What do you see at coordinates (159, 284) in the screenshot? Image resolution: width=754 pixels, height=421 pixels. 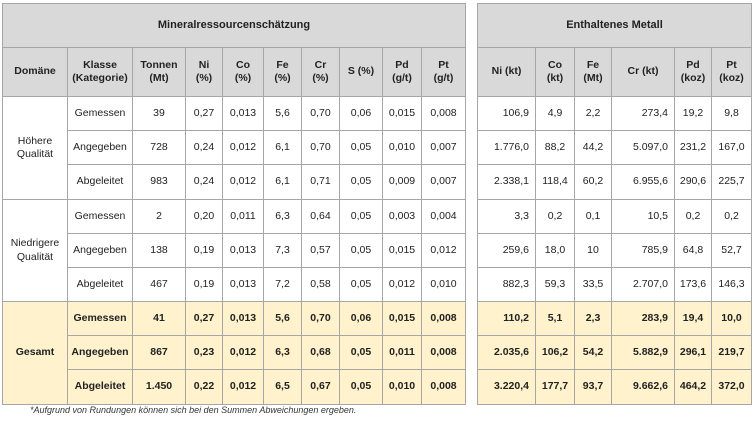 I see `value-cell: 467` at bounding box center [159, 284].